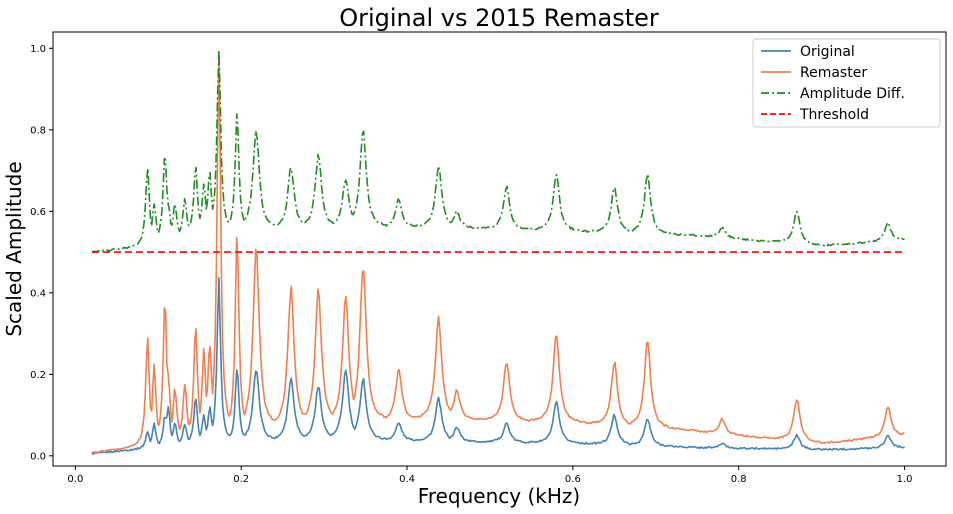 The width and height of the screenshot is (953, 514). What do you see at coordinates (834, 115) in the screenshot?
I see `legend-label: Threshold` at bounding box center [834, 115].